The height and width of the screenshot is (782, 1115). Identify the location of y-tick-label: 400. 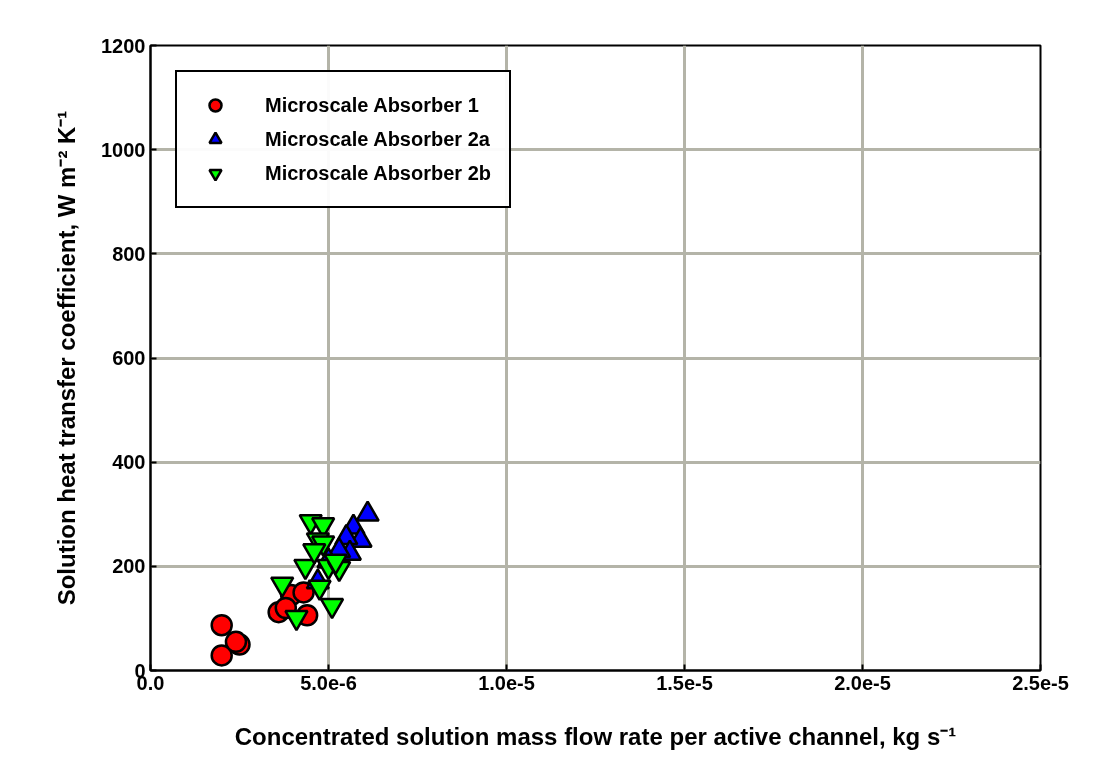
(129, 462).